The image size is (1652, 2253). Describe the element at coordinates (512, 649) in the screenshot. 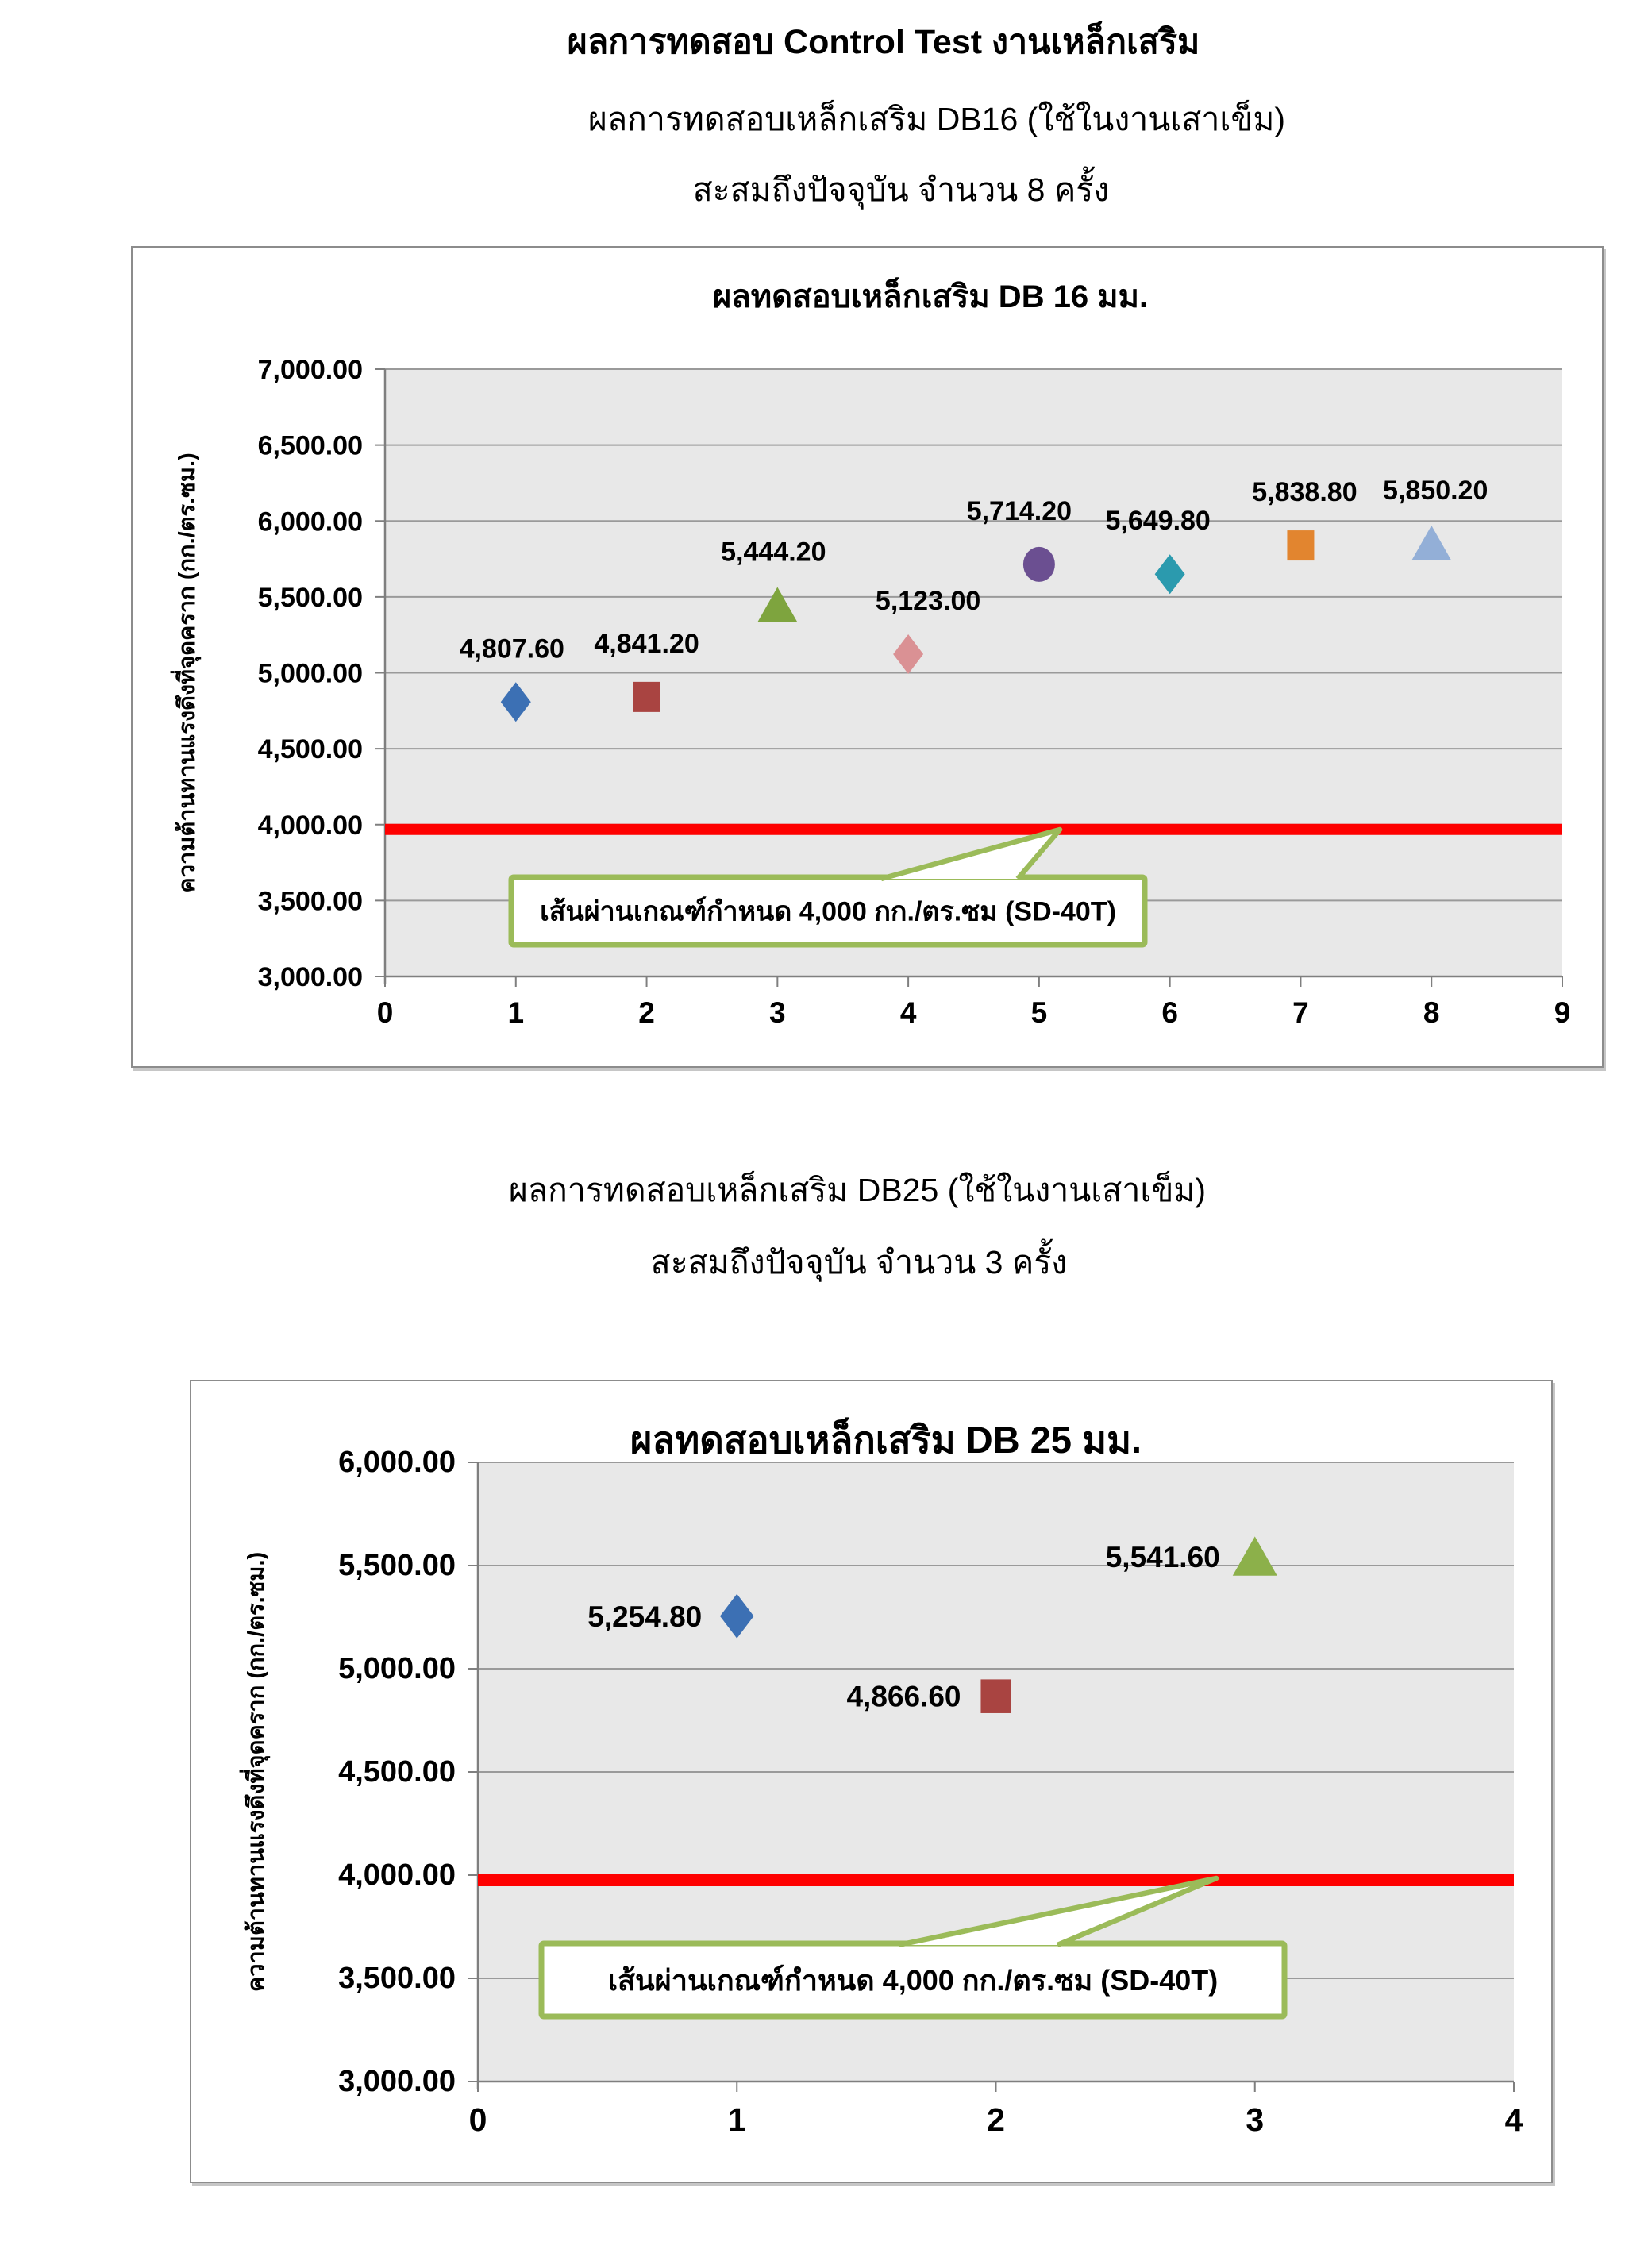

I see `data-point-label-1: 4,807.60` at that location.